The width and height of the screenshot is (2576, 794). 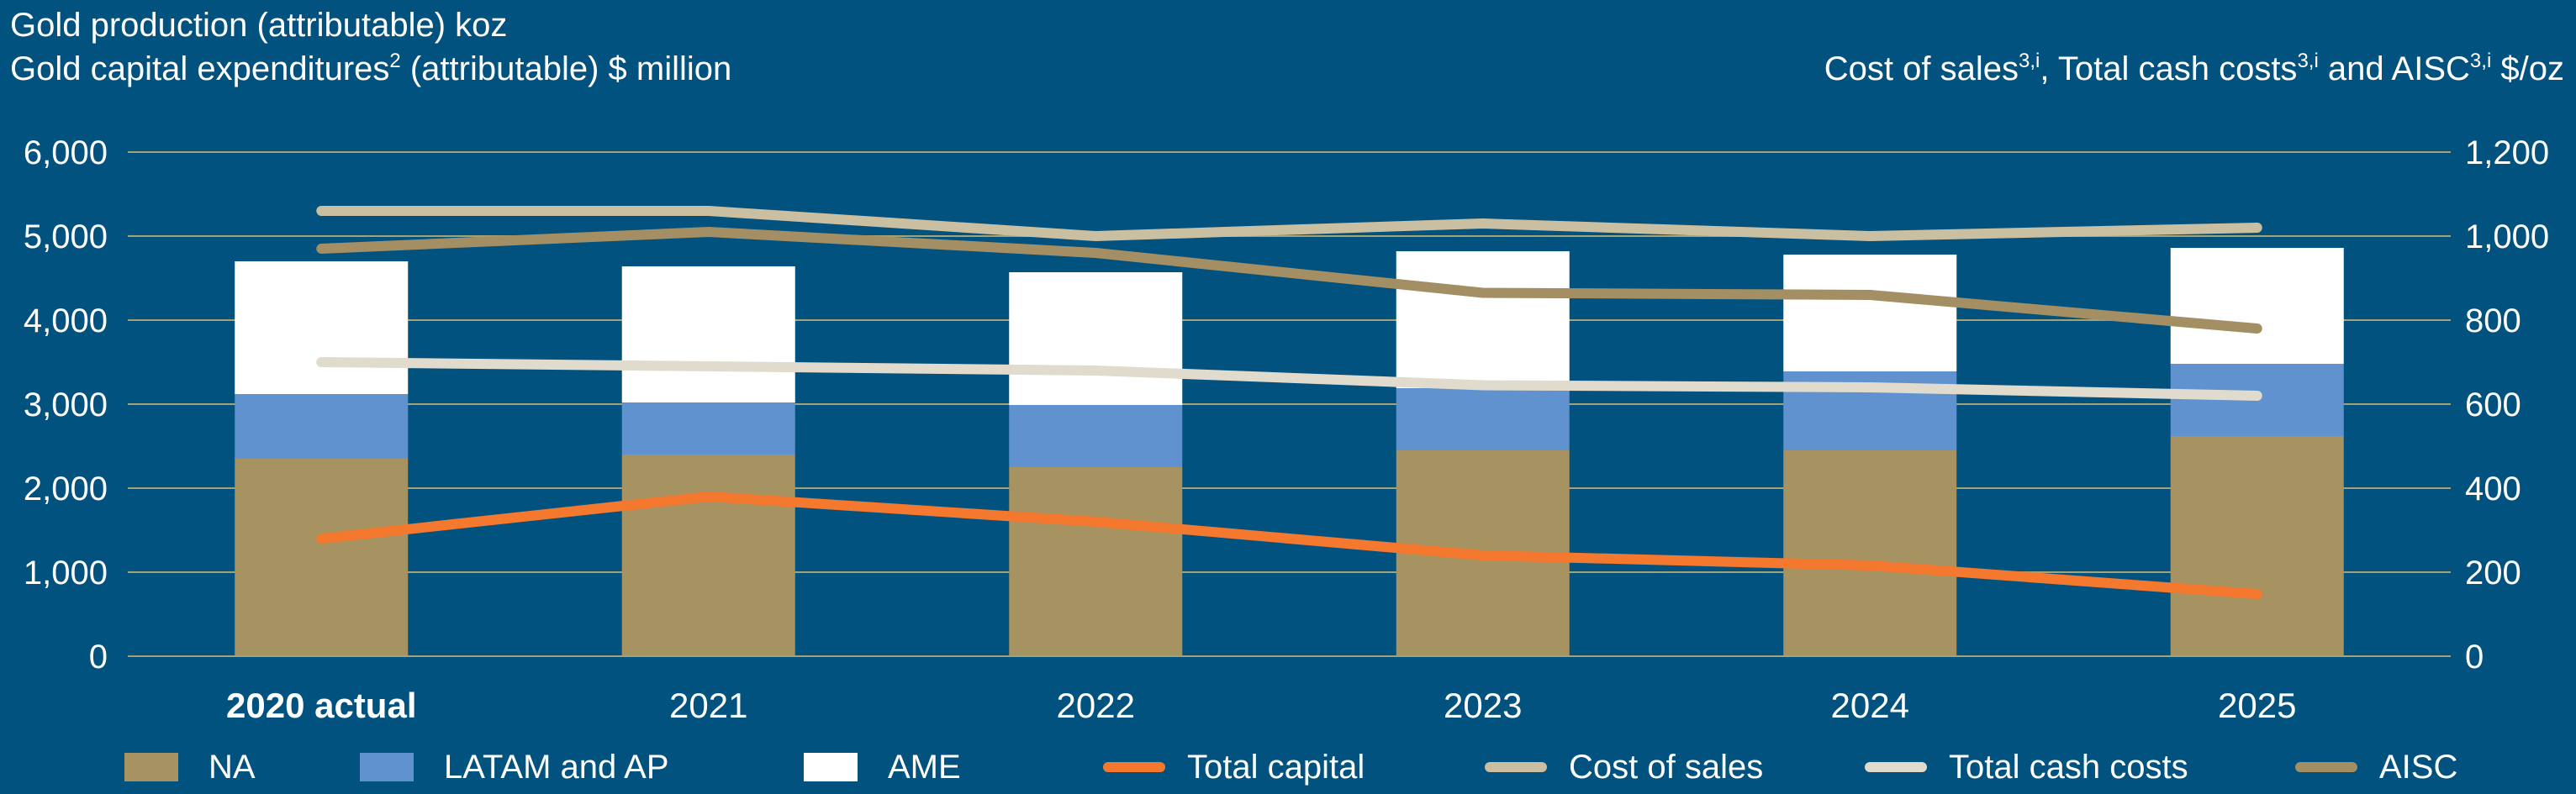 What do you see at coordinates (924, 767) in the screenshot?
I see `legend-label-ame: AME` at bounding box center [924, 767].